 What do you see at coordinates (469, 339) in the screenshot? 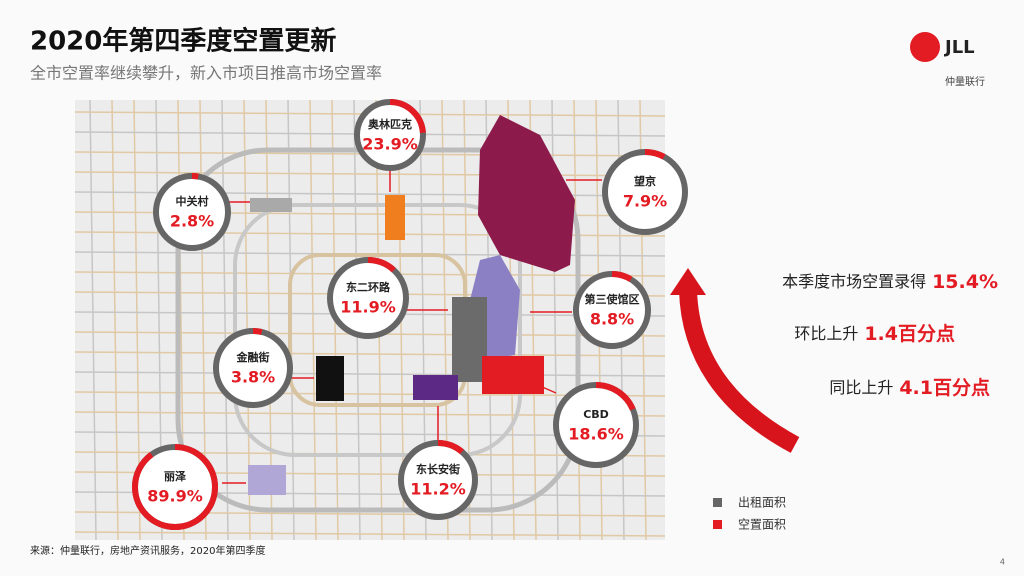
I see `east-ring-block` at bounding box center [469, 339].